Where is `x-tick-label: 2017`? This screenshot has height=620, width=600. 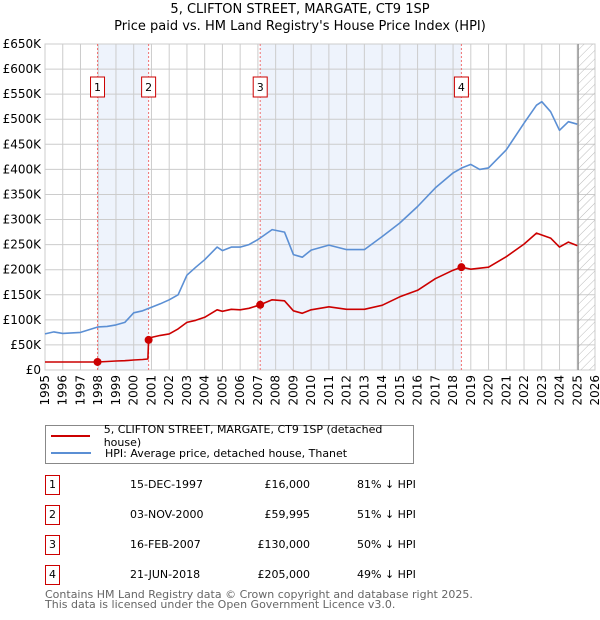 x-tick-label: 2017 is located at coordinates (435, 390).